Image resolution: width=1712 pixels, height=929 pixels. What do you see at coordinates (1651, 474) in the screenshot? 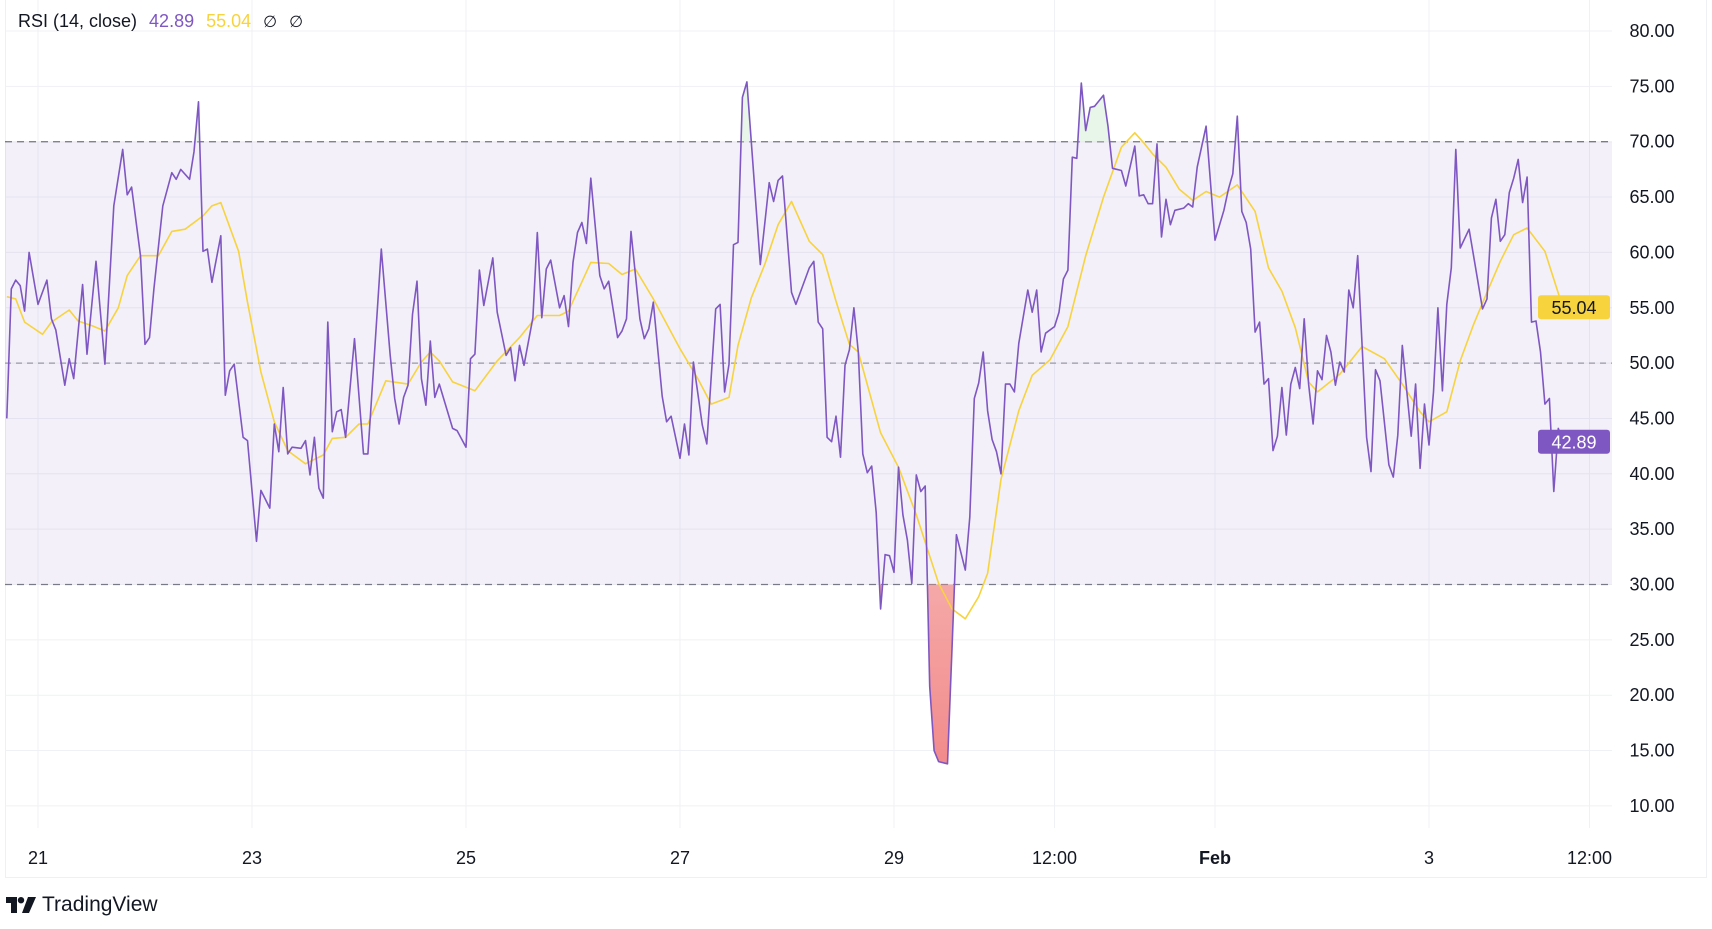
I see `price-axis-label: 40.00` at bounding box center [1651, 474].